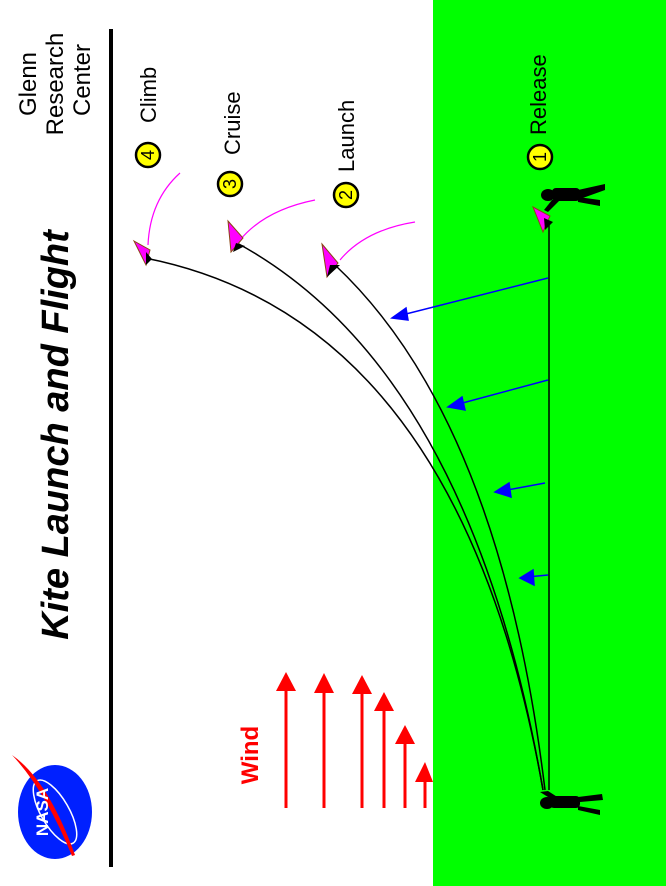  I want to click on kite-launch-icon, so click(330, 260).